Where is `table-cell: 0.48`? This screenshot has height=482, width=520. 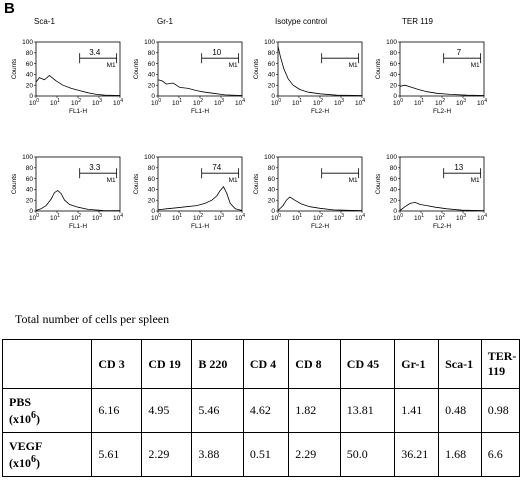
table-cell: 0.48 is located at coordinates (460, 410).